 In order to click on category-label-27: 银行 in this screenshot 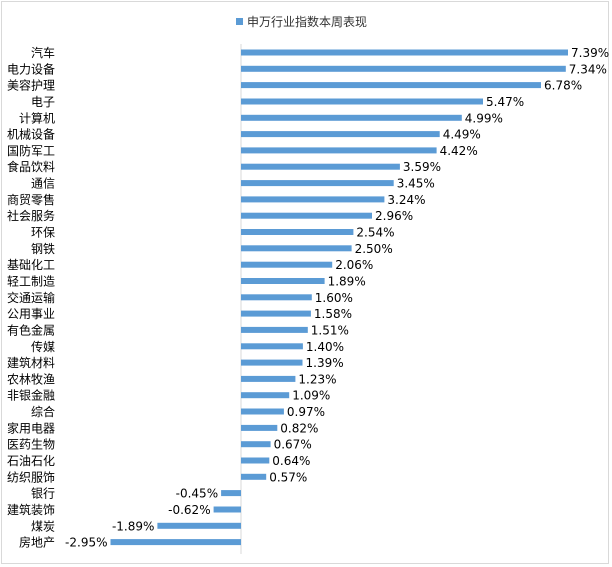, I will do `click(43, 494)`.